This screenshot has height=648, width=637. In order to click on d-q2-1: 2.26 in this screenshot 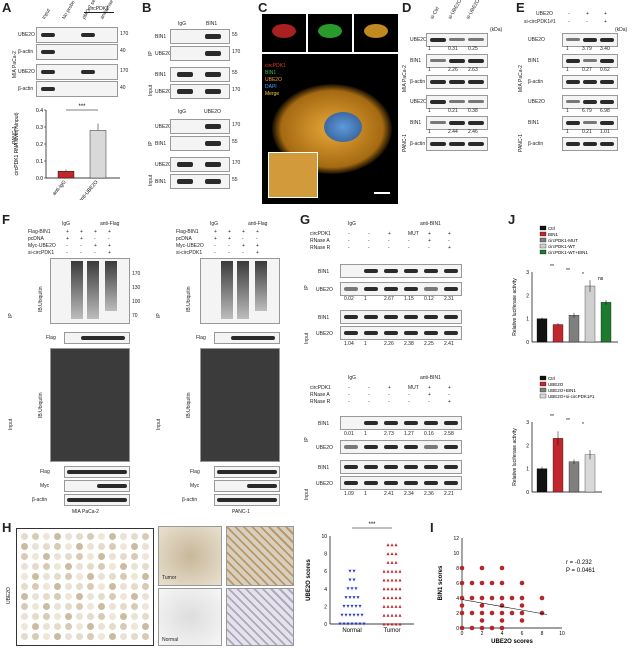, I will do `click(453, 70)`.